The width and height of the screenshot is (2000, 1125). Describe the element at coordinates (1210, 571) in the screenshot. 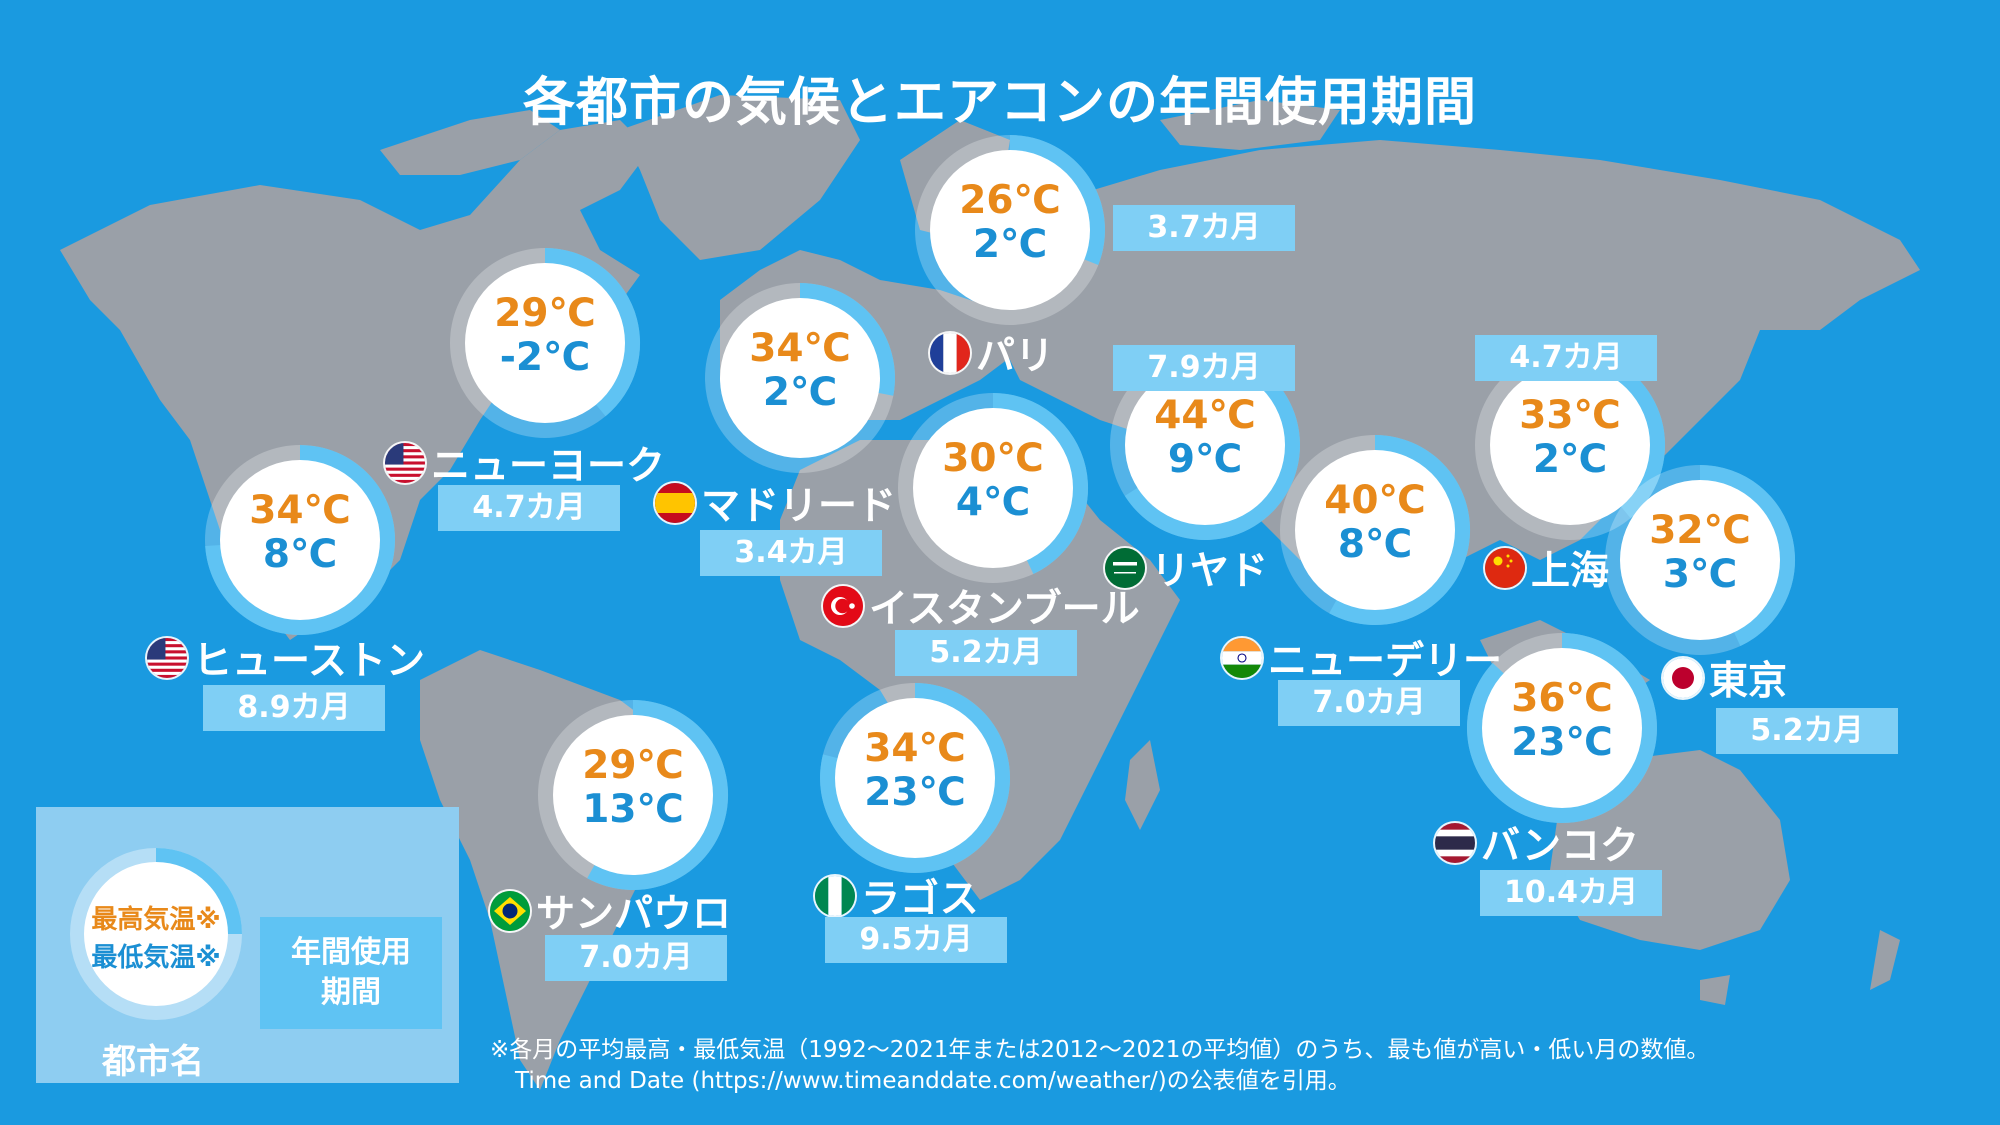

I see `city-name: リヤド` at that location.